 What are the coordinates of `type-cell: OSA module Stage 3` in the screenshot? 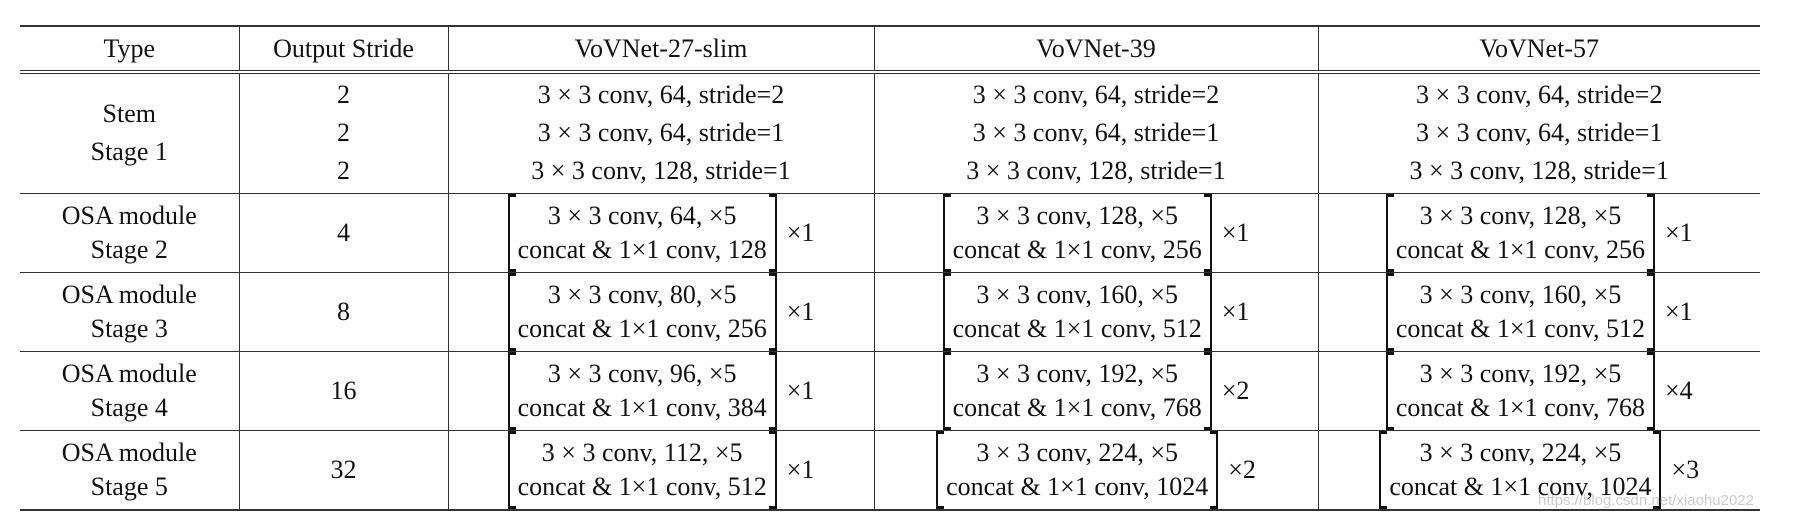 It's located at (129, 311).